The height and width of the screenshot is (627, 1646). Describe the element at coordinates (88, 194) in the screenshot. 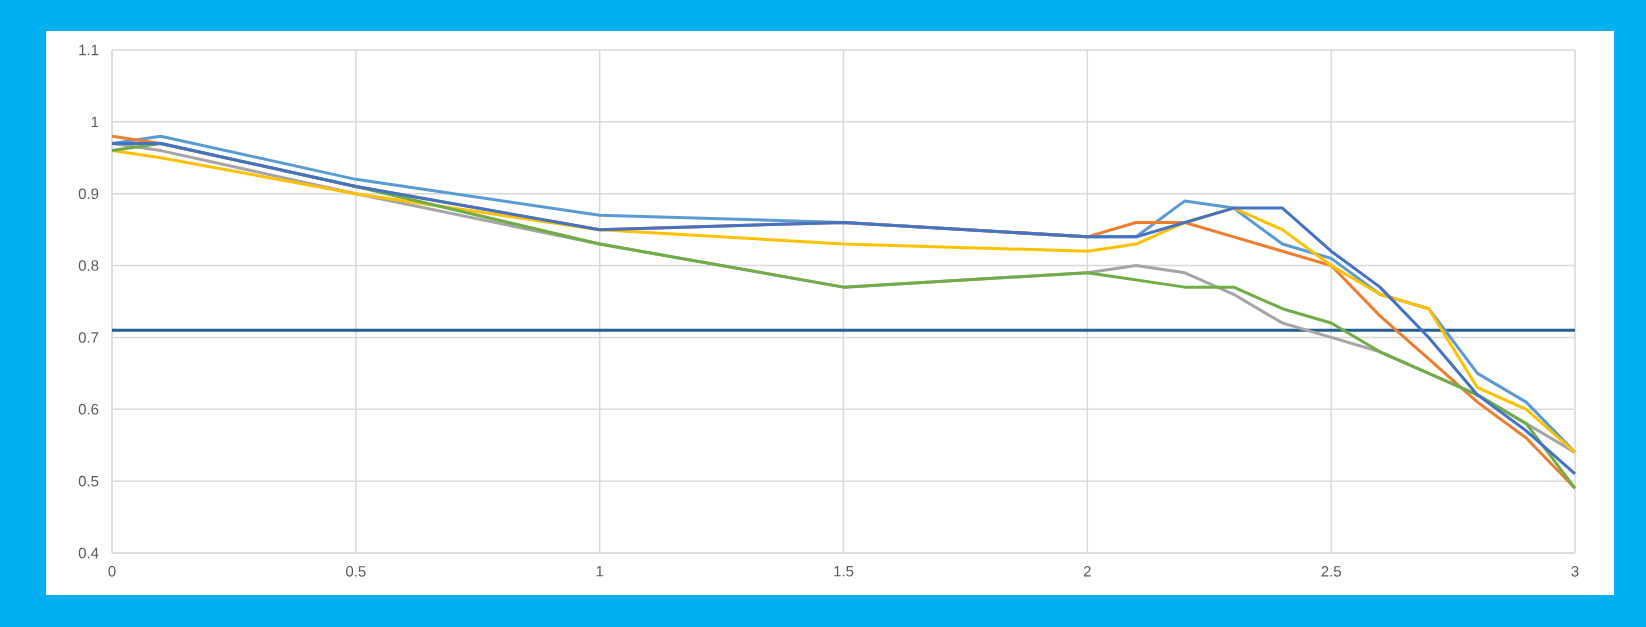

I see `y-tick-label: 0.9` at that location.